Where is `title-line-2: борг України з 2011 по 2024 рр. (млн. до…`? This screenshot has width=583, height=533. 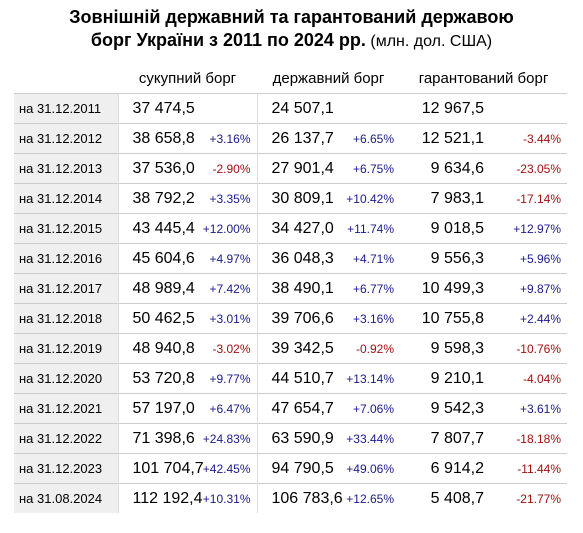
title-line-2: борг України з 2011 по 2024 рр. (млн. до… is located at coordinates (291, 41).